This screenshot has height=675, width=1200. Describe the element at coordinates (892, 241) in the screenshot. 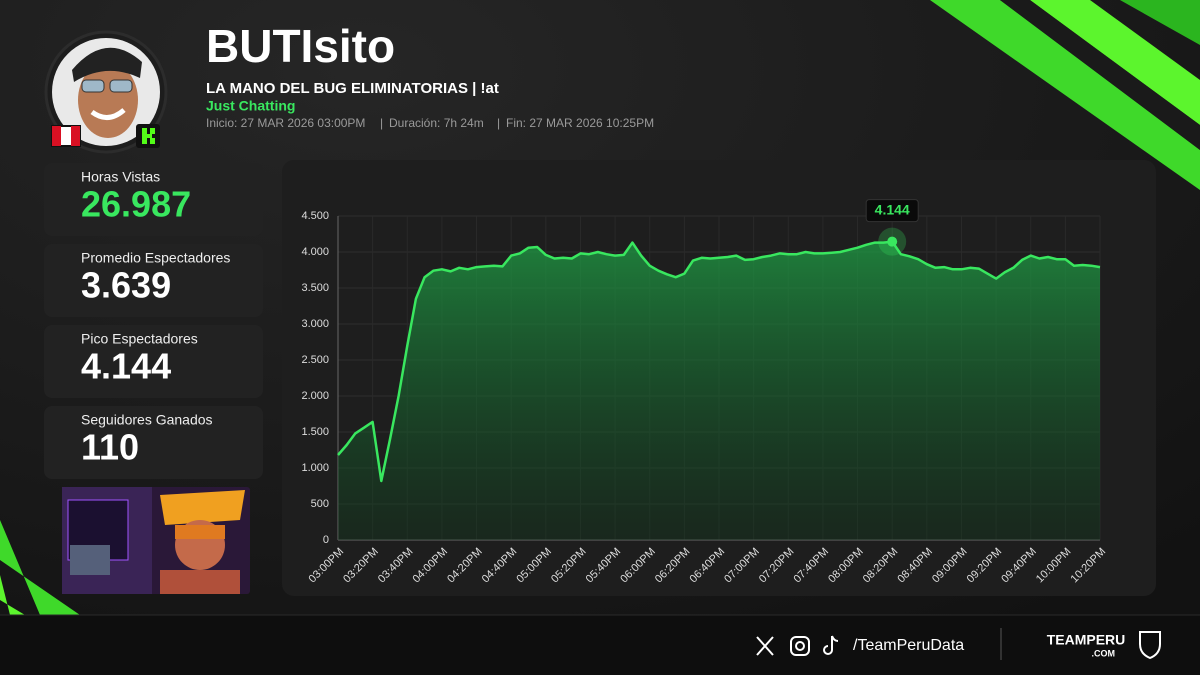

I see `peak-marker` at that location.